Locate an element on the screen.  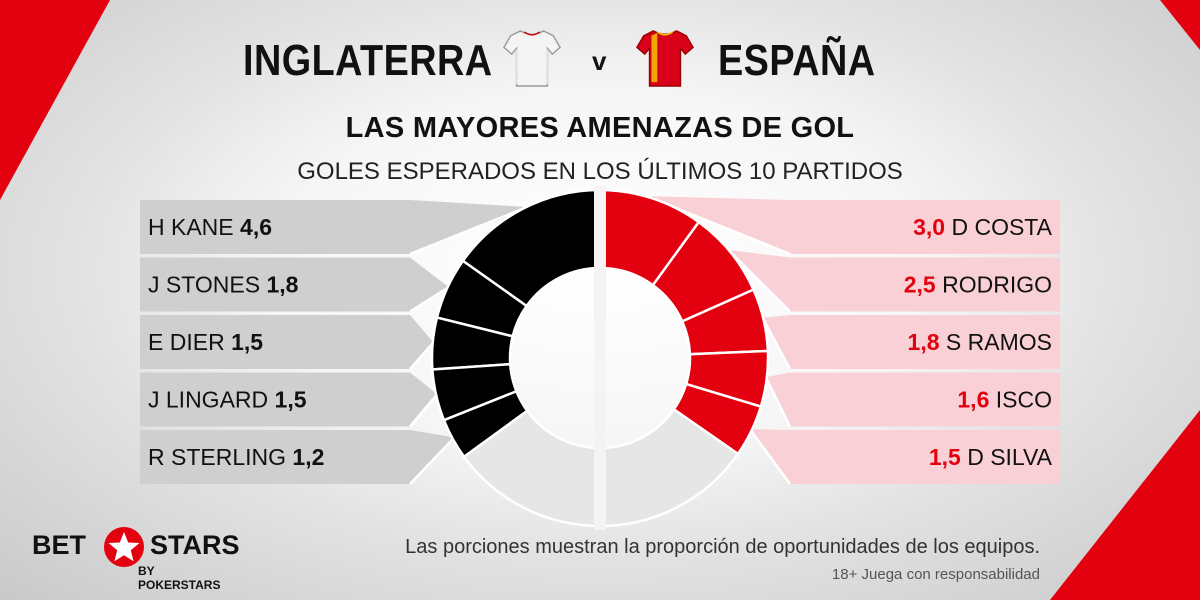
england-player-label: H KANE 4,6 is located at coordinates (210, 227).